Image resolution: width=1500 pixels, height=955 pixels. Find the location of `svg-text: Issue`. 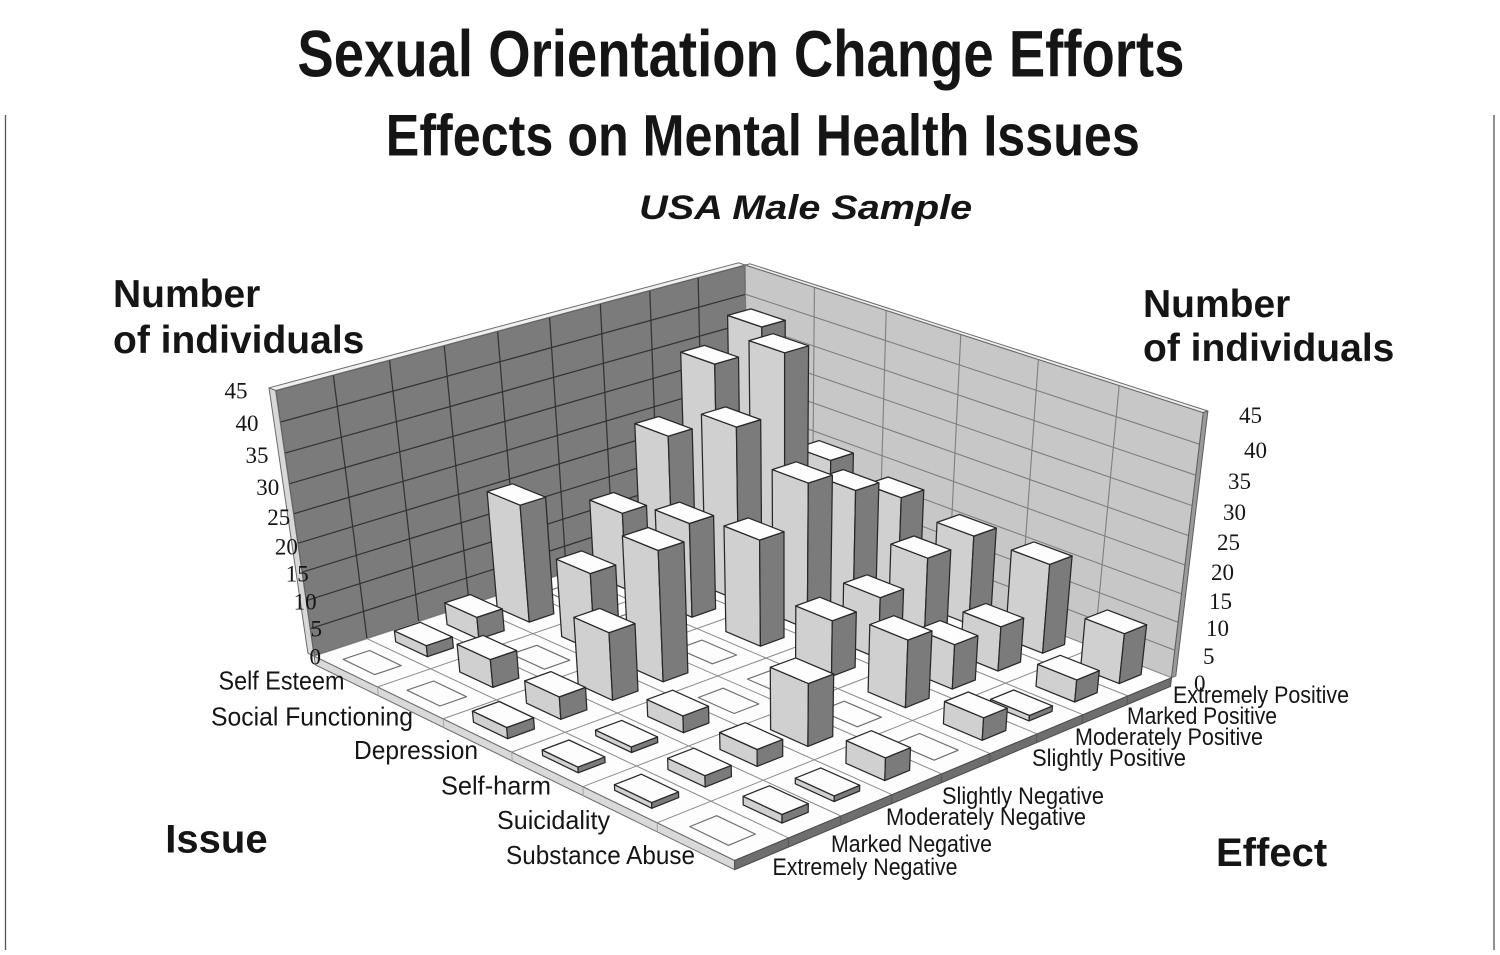

svg-text: Issue is located at coordinates (216, 840).